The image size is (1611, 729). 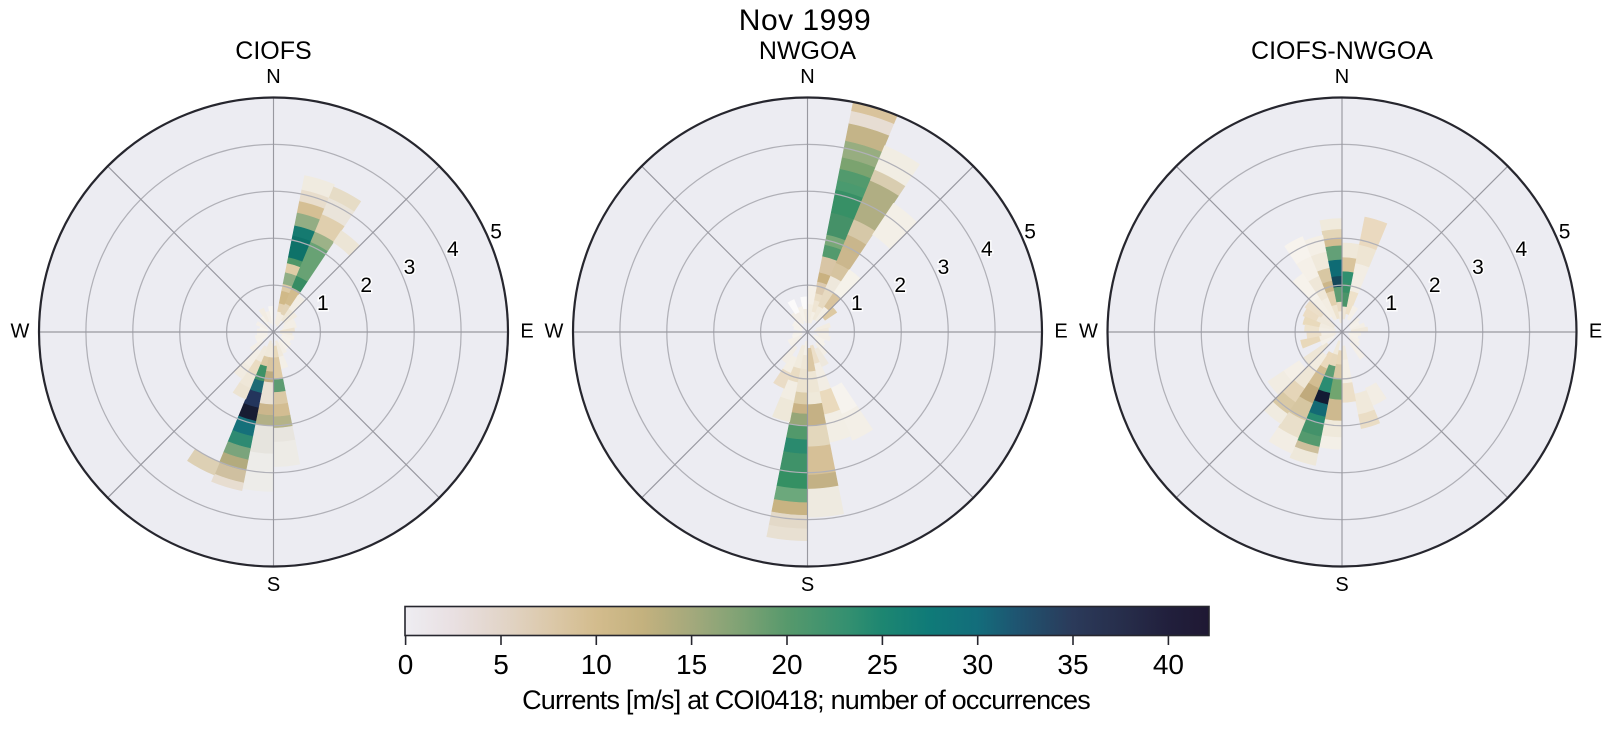 What do you see at coordinates (596, 664) in the screenshot?
I see `svg-text: 10` at bounding box center [596, 664].